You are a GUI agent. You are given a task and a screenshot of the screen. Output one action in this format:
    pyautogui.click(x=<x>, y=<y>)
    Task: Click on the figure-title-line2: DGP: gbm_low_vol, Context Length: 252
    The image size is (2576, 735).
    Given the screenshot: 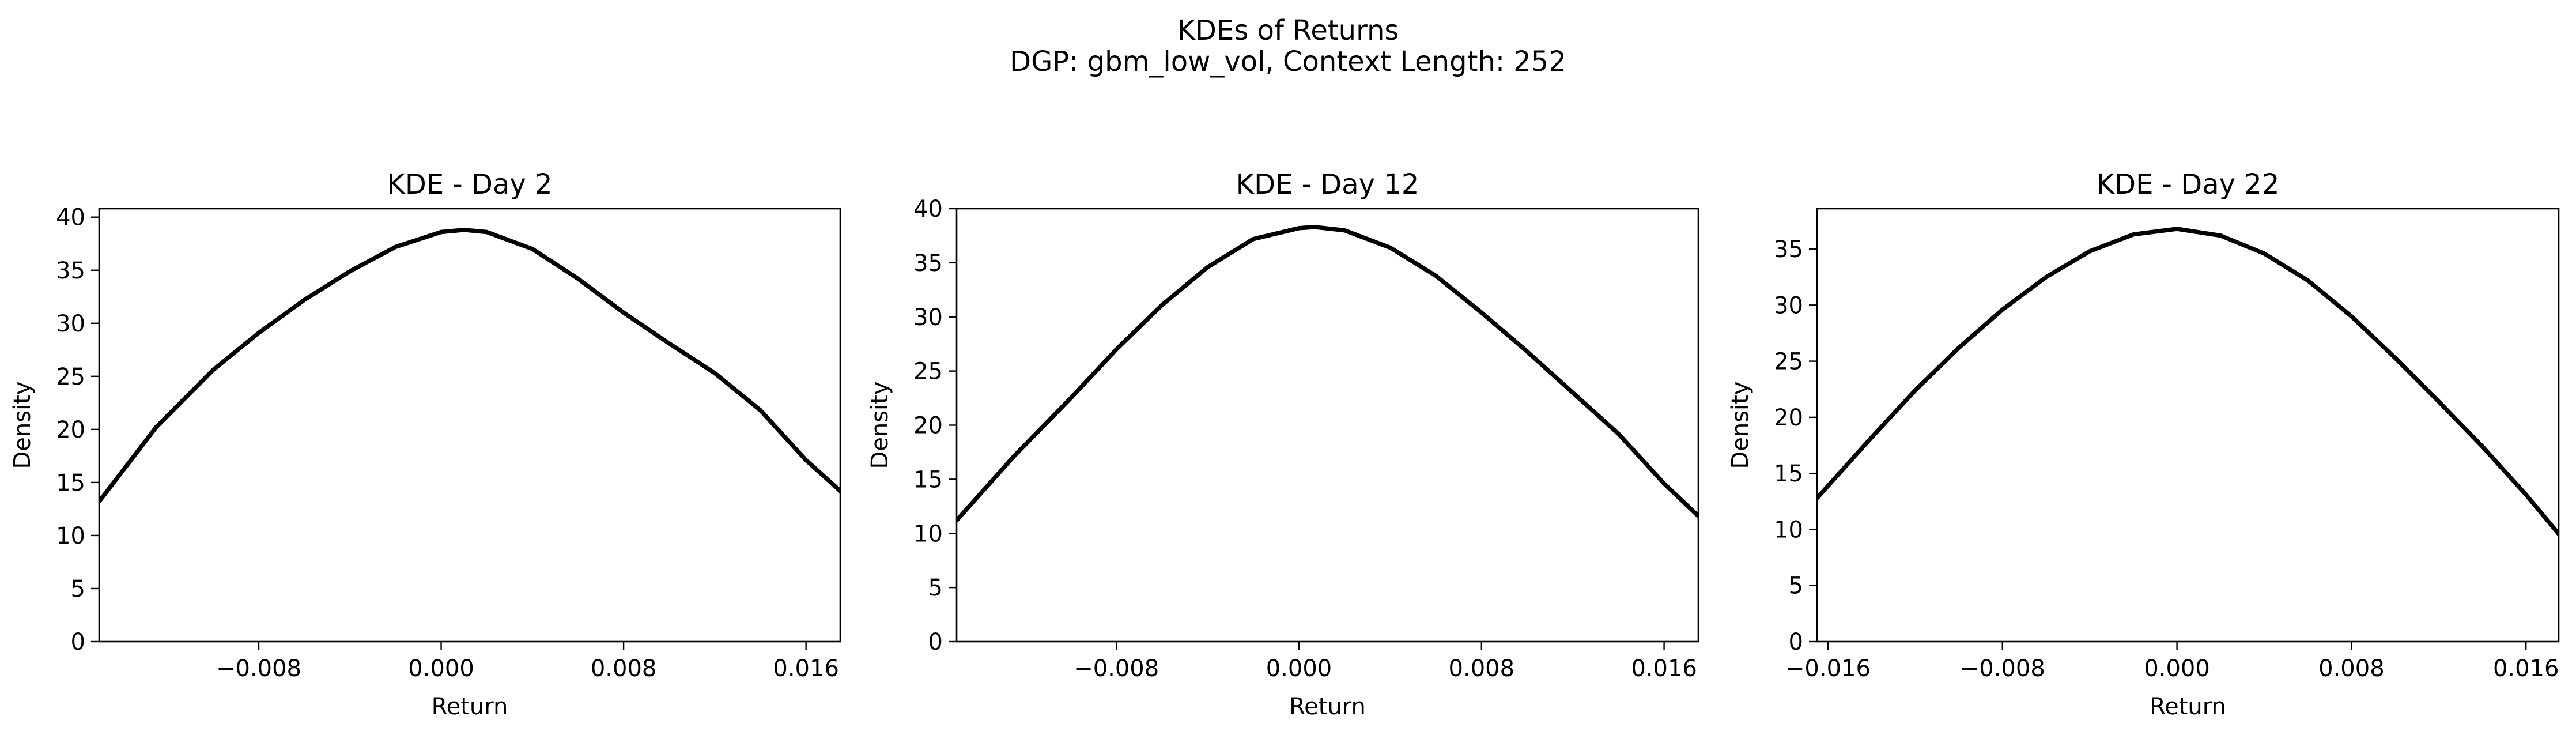 What is the action you would take?
    pyautogui.click(x=1288, y=62)
    